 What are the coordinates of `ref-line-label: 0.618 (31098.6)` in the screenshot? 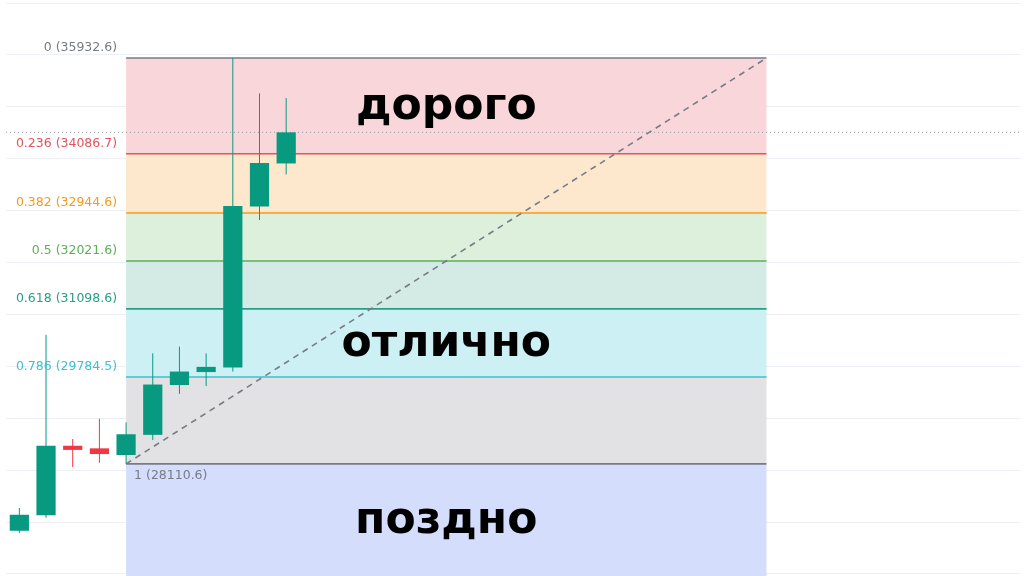 It's located at (66, 297).